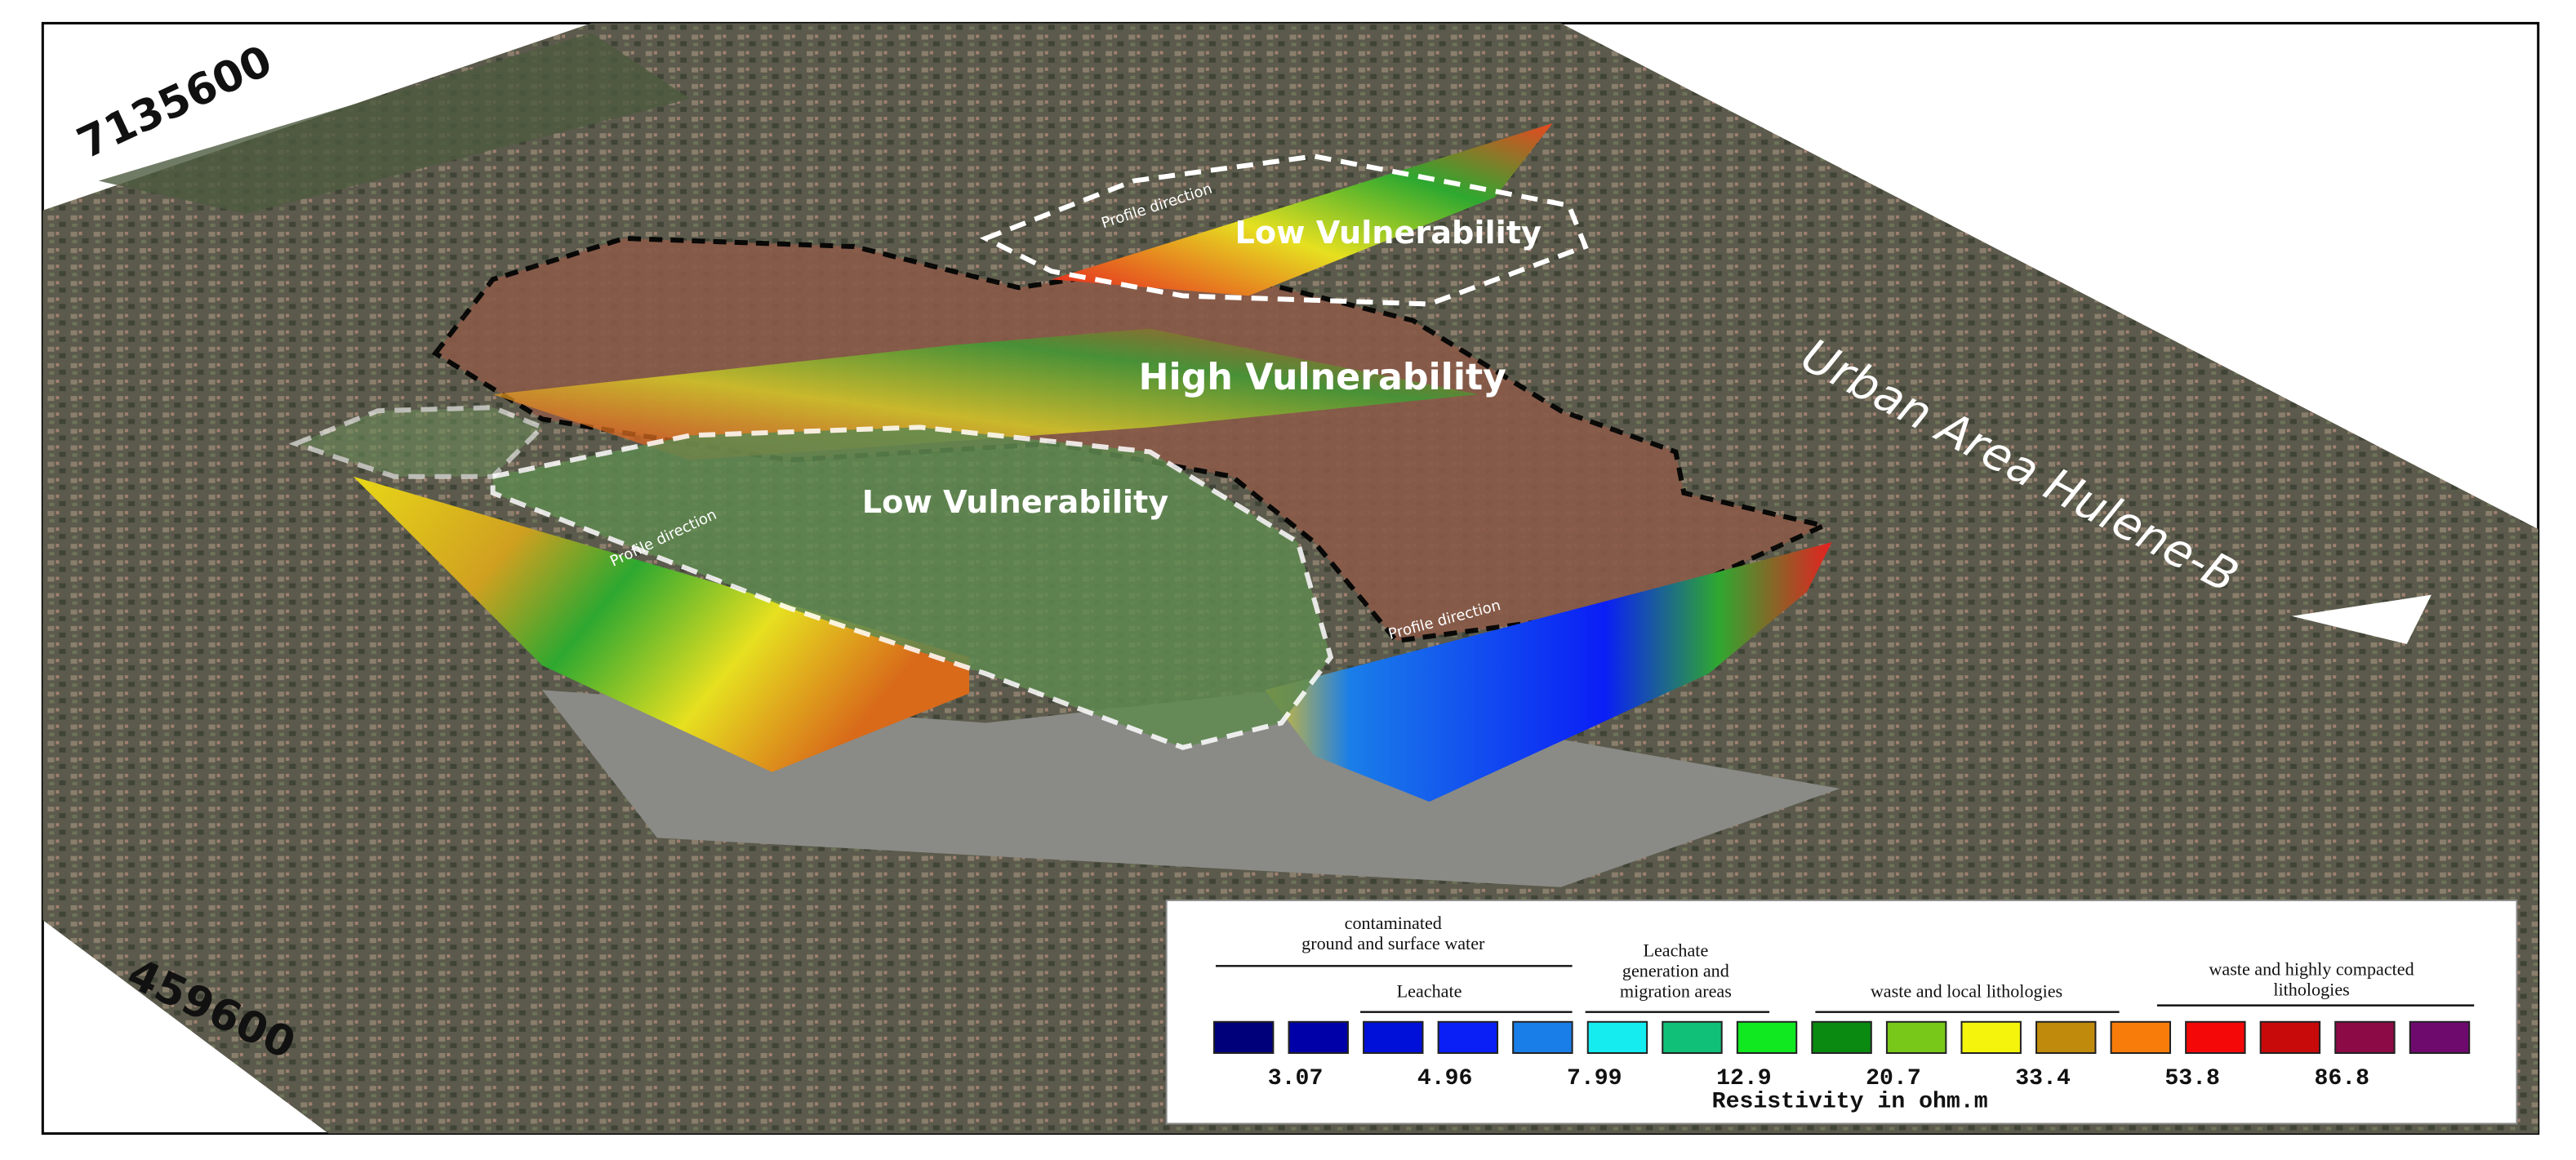 The height and width of the screenshot is (1160, 2576). What do you see at coordinates (1445, 1079) in the screenshot?
I see `legend-value: 4.96` at bounding box center [1445, 1079].